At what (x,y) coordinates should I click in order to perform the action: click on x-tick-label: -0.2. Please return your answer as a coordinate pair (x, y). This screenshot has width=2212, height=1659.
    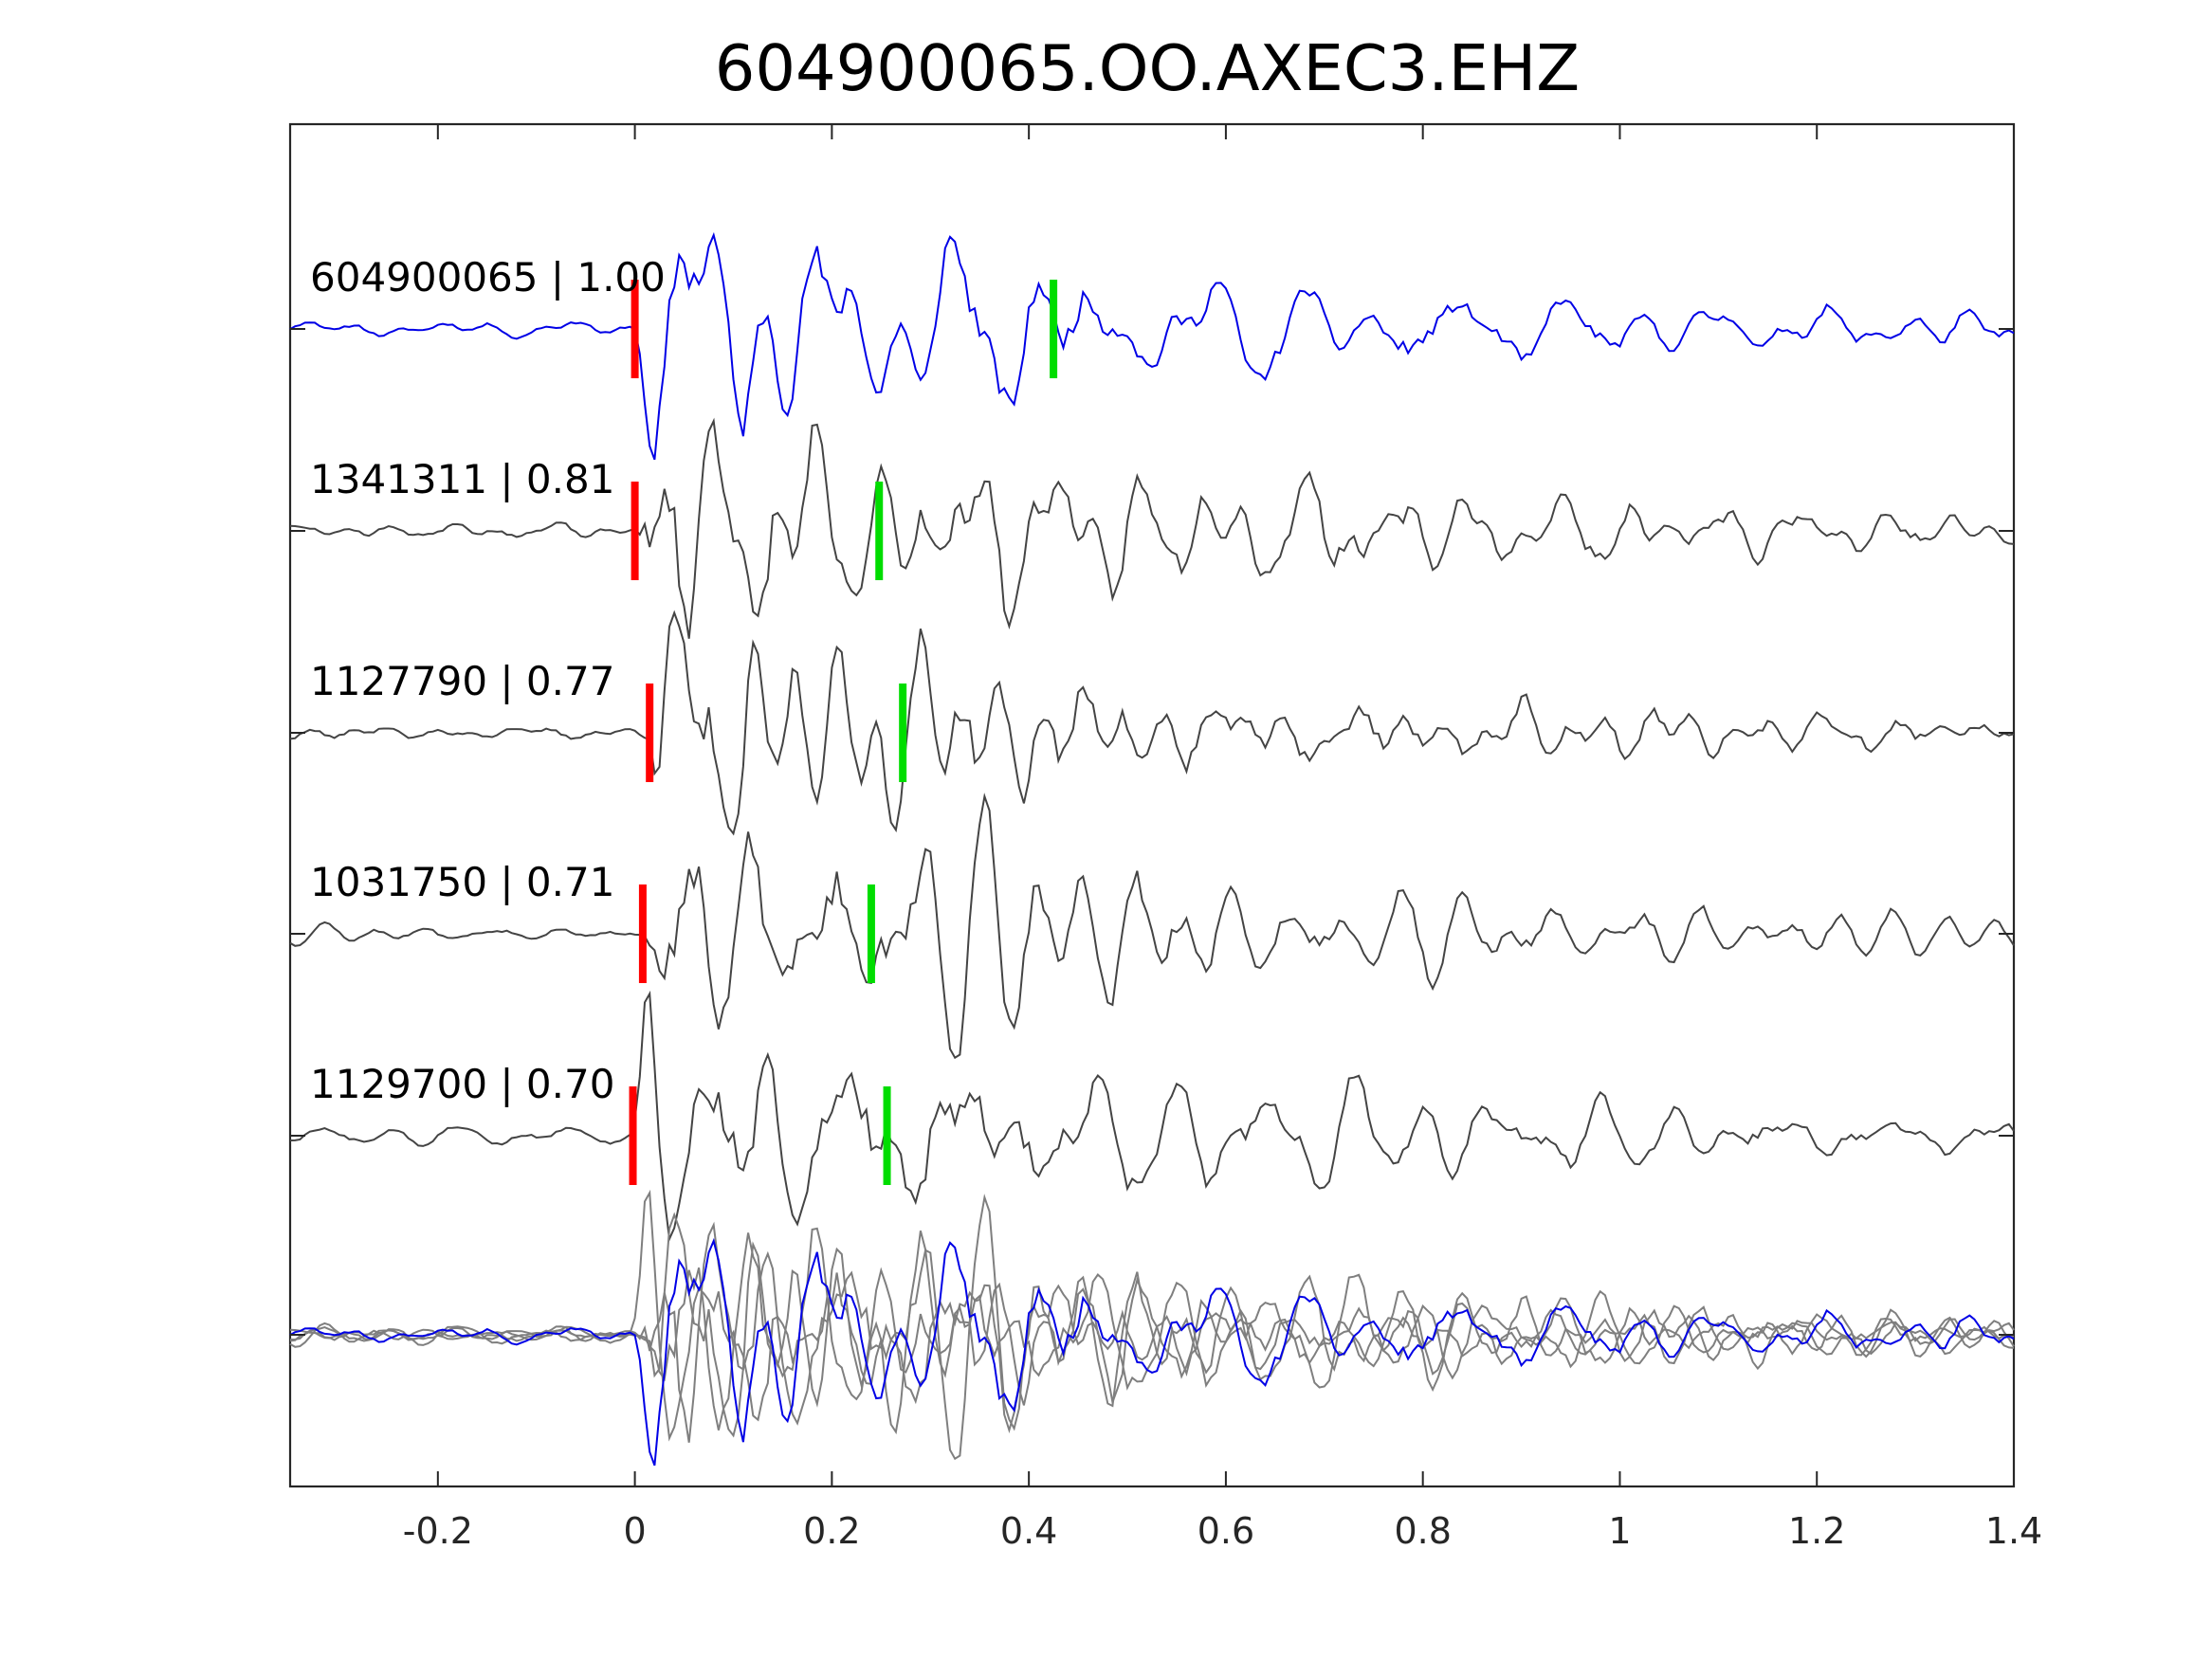
    Looking at the image, I should click on (438, 1531).